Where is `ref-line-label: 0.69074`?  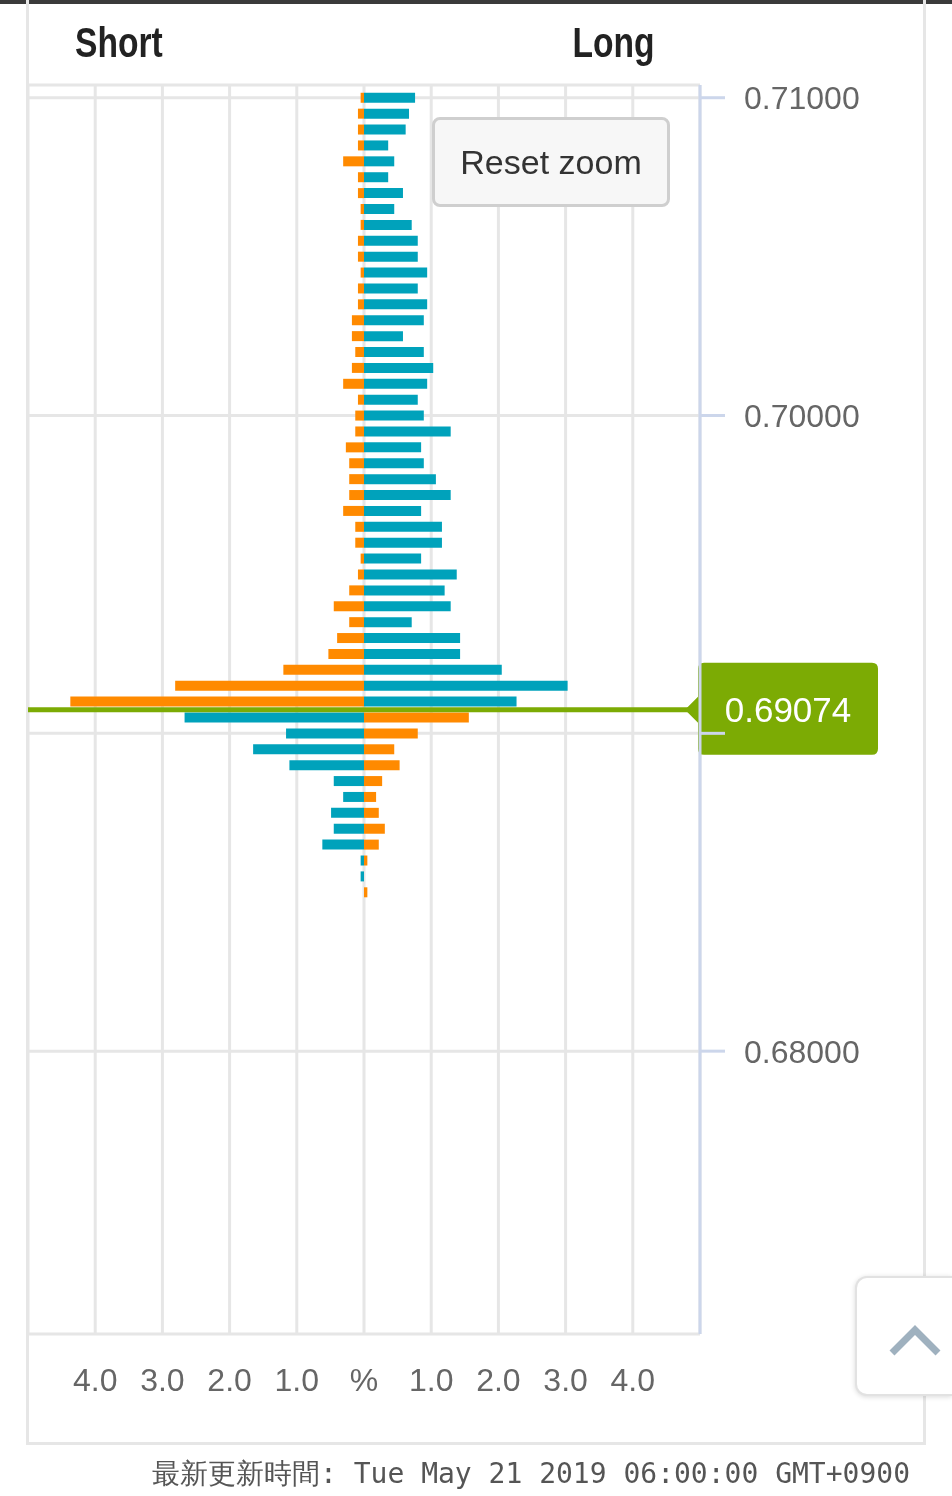 ref-line-label: 0.69074 is located at coordinates (788, 709).